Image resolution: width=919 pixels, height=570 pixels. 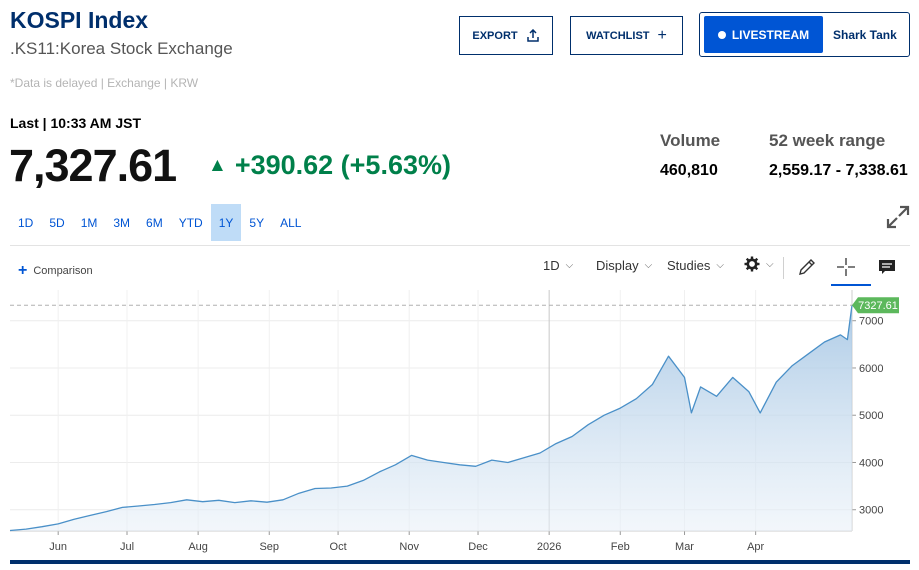 I want to click on x-tick-label: Mar, so click(x=684, y=547).